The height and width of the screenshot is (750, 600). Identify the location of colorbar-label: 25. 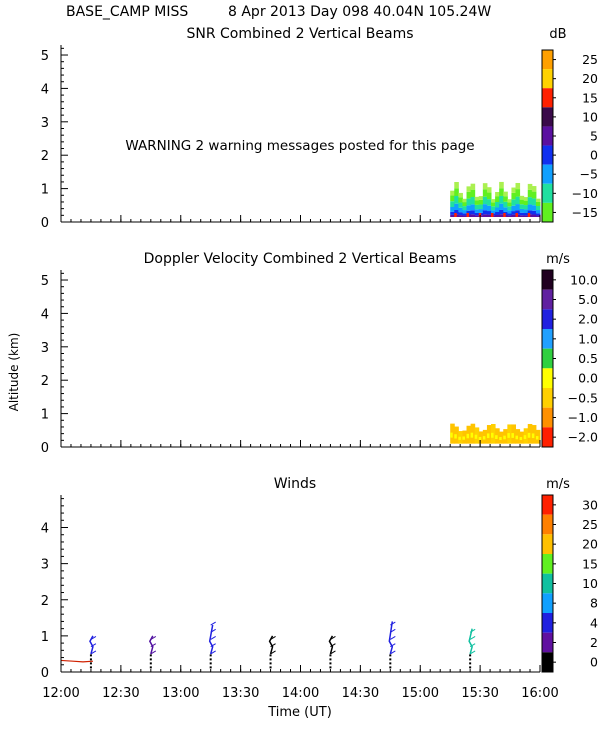
(590, 524).